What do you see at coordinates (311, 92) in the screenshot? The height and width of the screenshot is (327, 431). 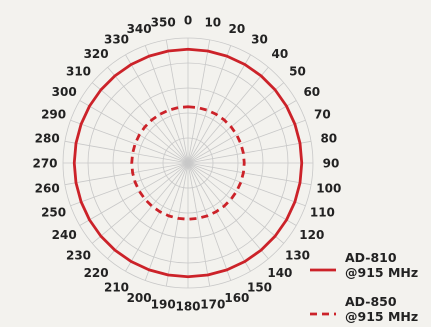 I see `angle-tick-60: 60` at bounding box center [311, 92].